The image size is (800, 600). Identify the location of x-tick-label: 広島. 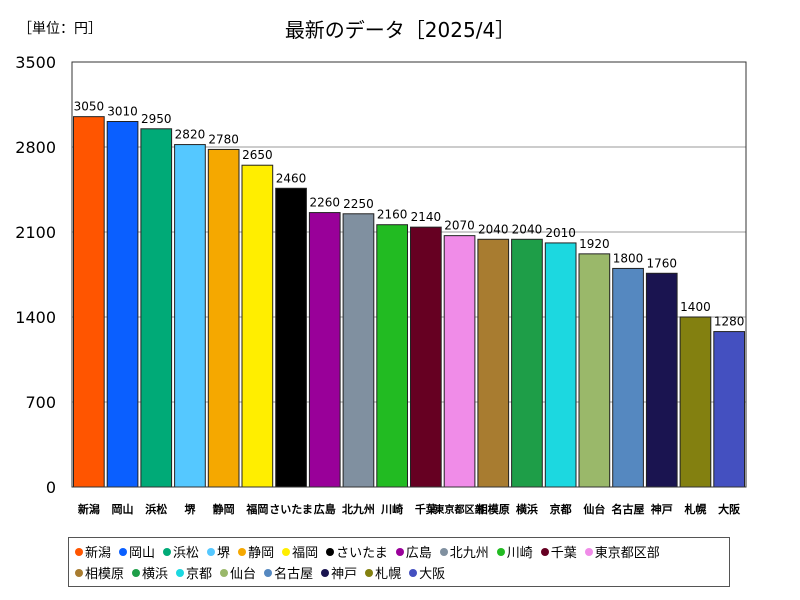
(325, 509).